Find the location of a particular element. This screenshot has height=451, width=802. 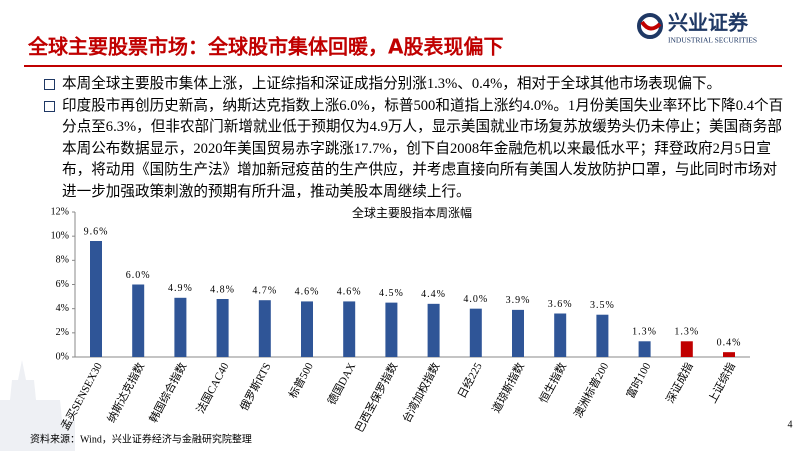

y-tick-label: 0% is located at coordinates (62, 356).